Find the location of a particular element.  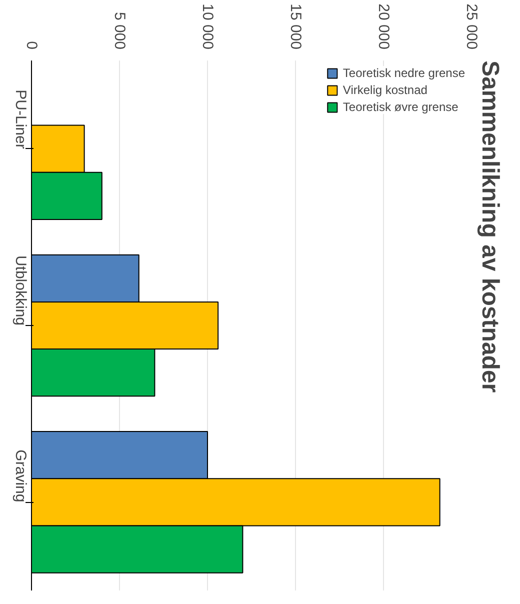

legend-label: Teoretisk nedre grense is located at coordinates (403, 73).